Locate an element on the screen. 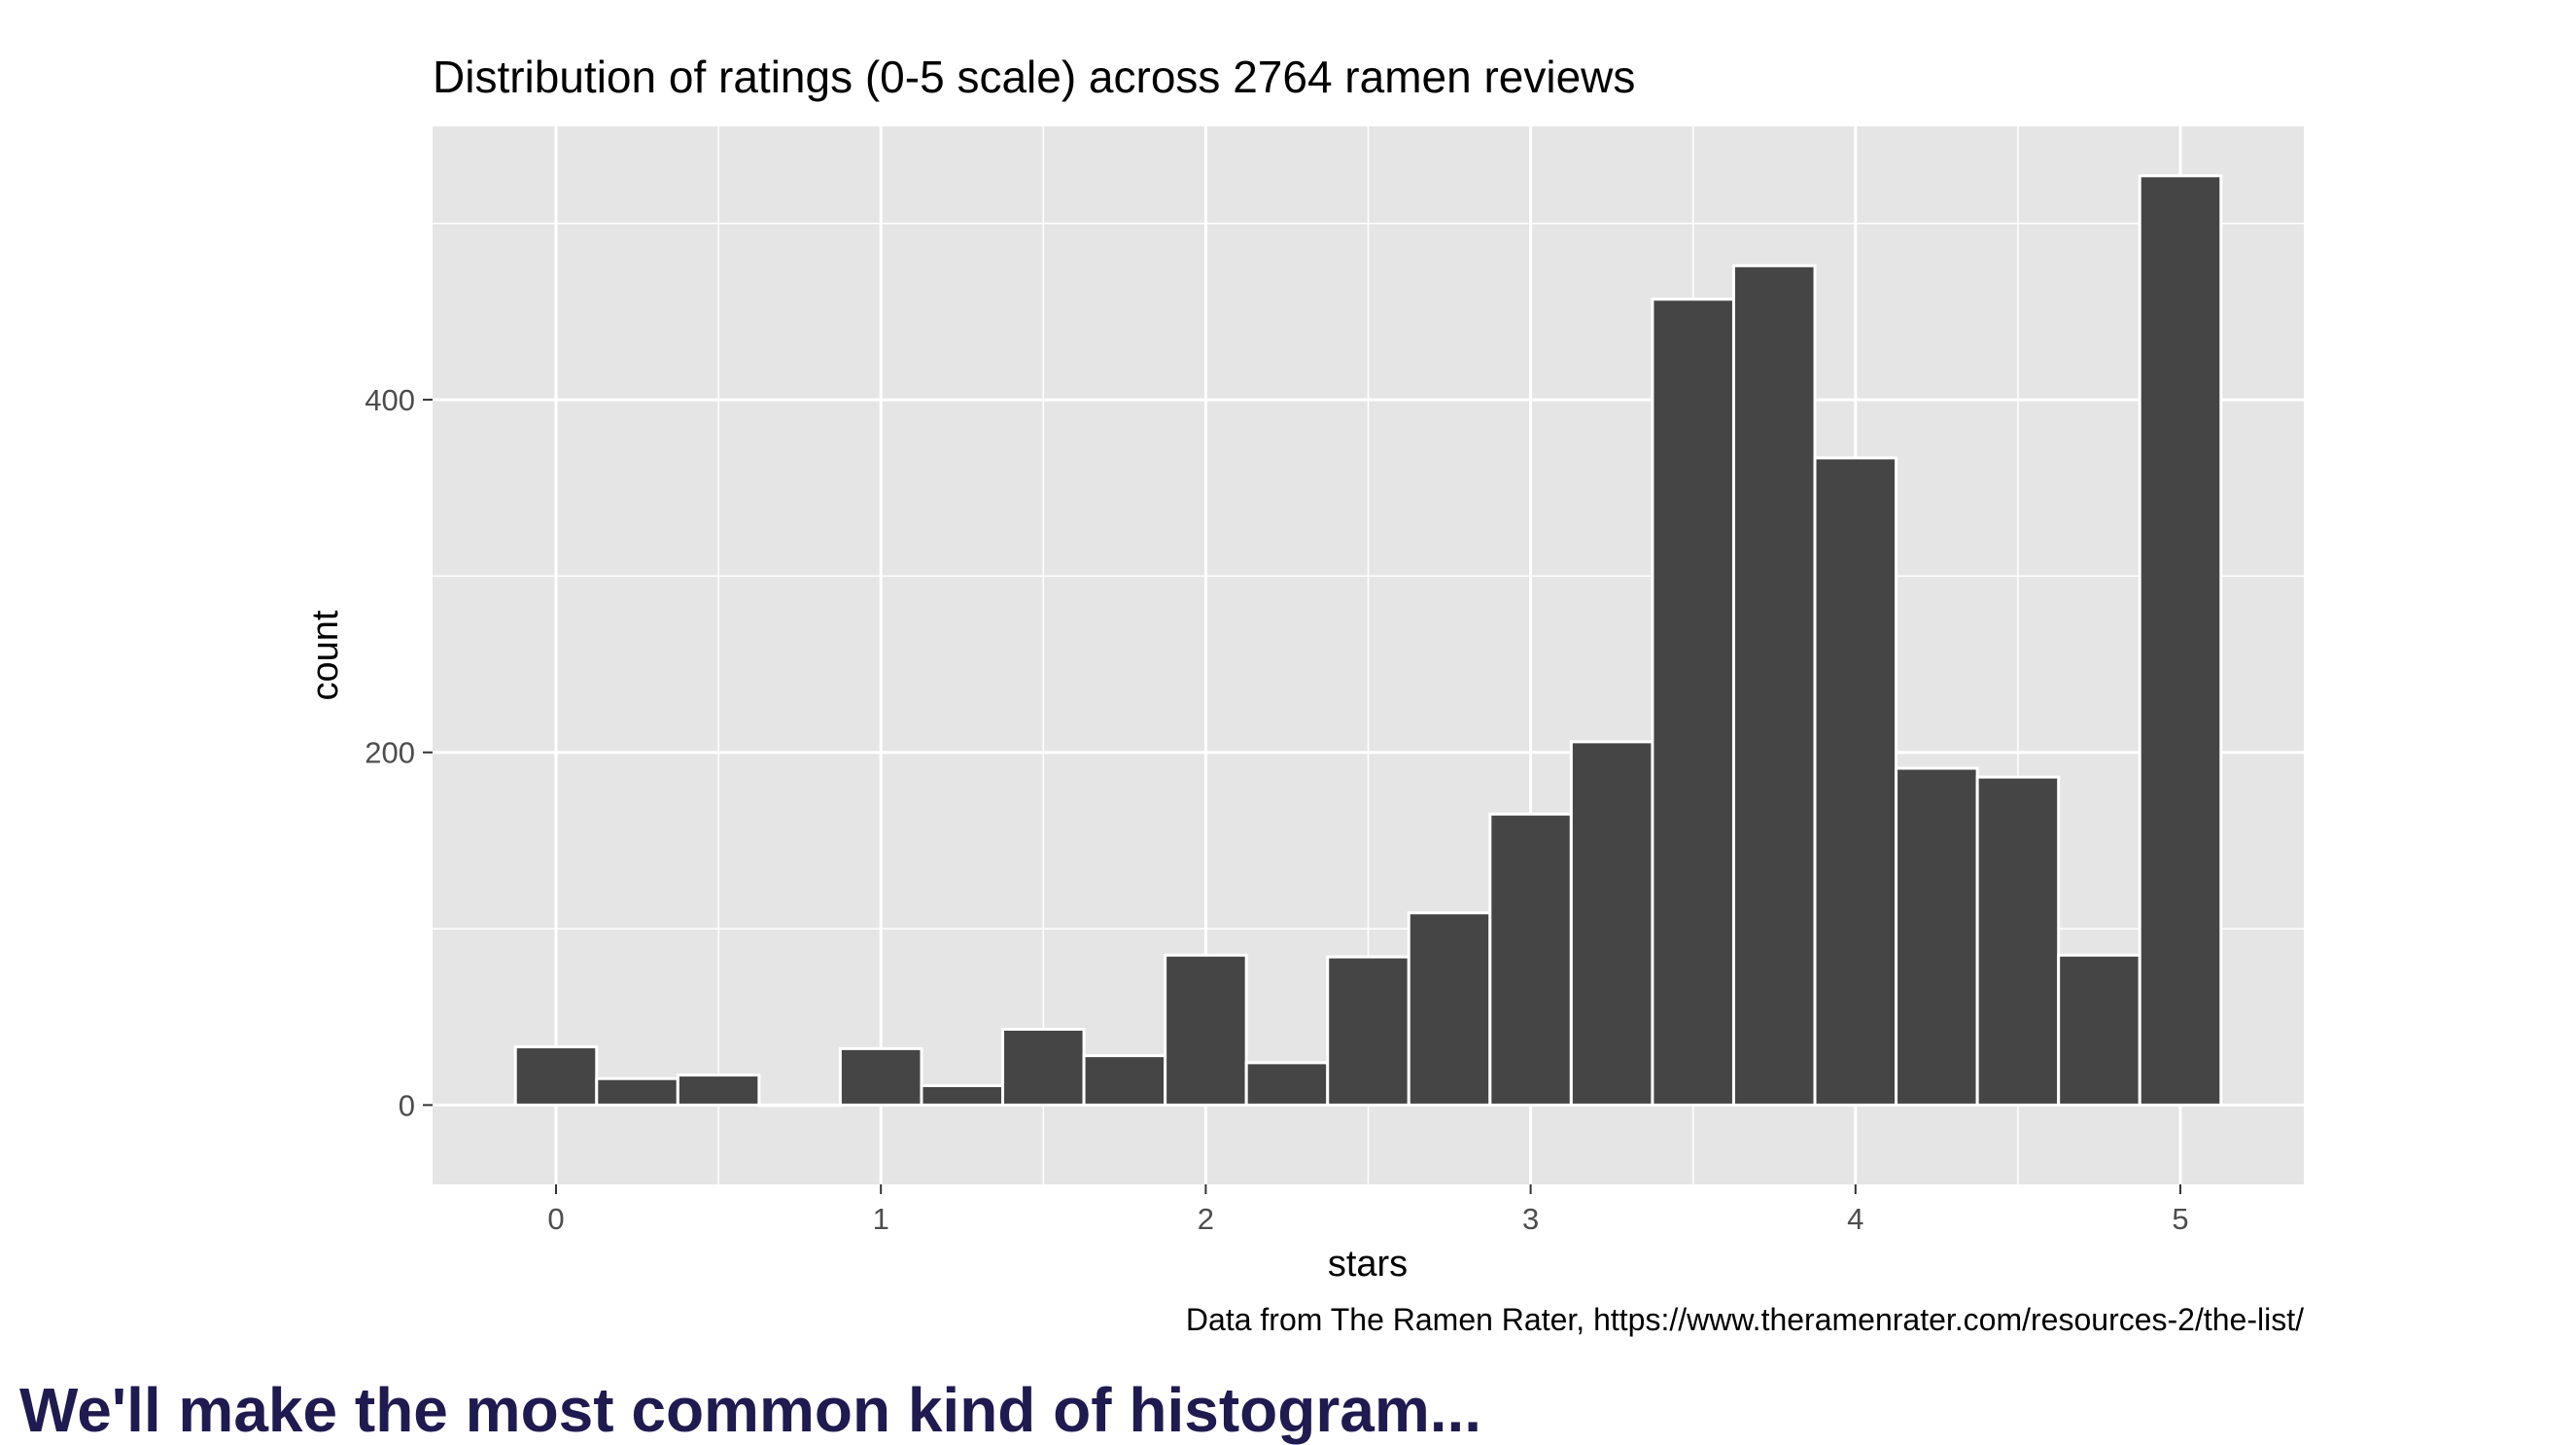  y-tick-label: 400 is located at coordinates (390, 400).